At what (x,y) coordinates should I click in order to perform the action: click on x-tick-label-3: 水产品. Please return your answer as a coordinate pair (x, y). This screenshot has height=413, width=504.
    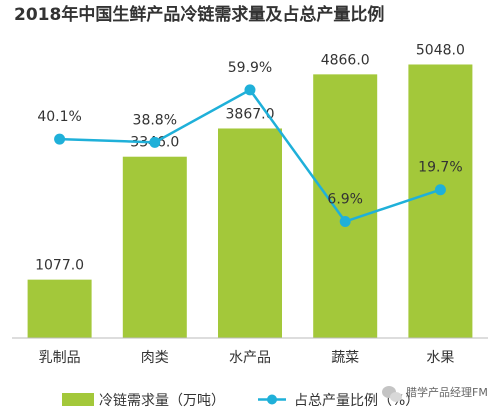
    Looking at the image, I should click on (250, 358).